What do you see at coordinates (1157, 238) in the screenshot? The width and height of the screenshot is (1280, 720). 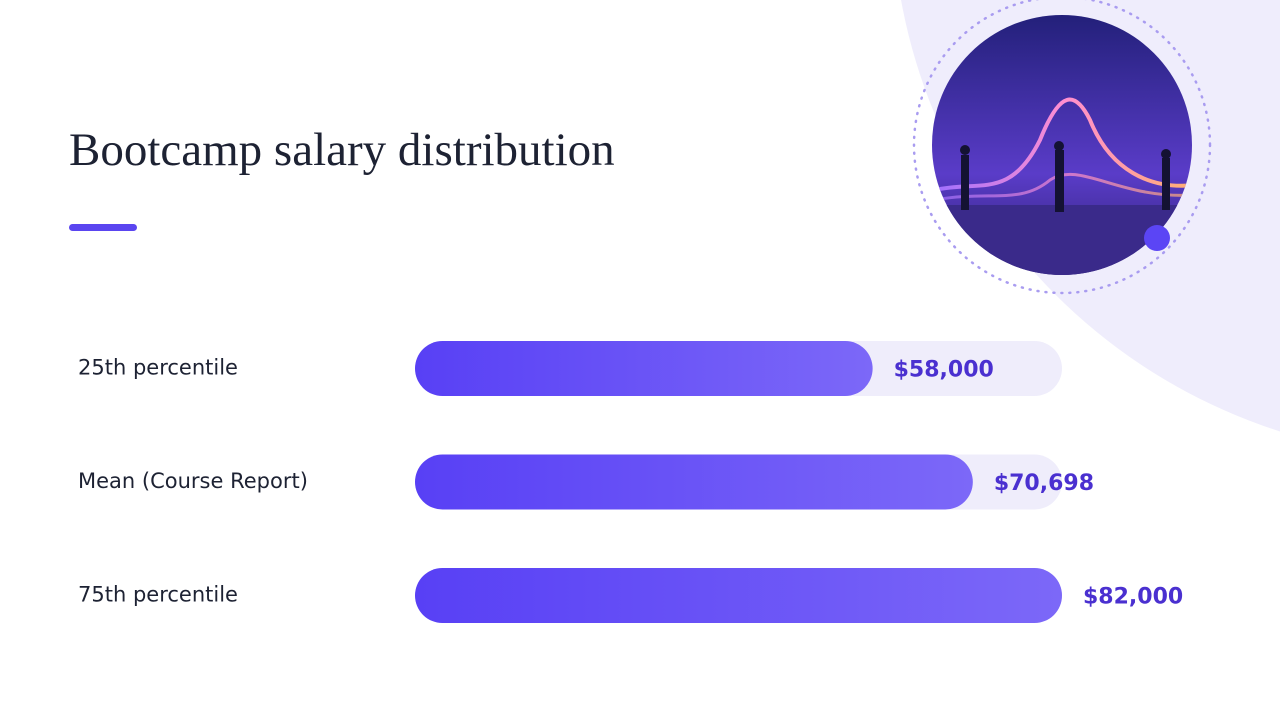 I see `accent-dot` at bounding box center [1157, 238].